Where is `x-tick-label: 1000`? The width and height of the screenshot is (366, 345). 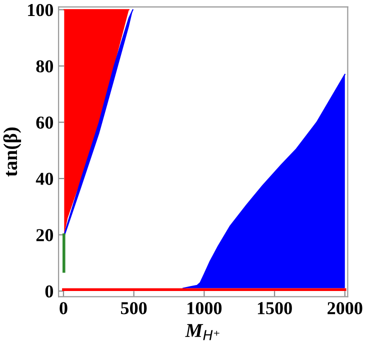
x-tick-label: 1000 is located at coordinates (205, 308).